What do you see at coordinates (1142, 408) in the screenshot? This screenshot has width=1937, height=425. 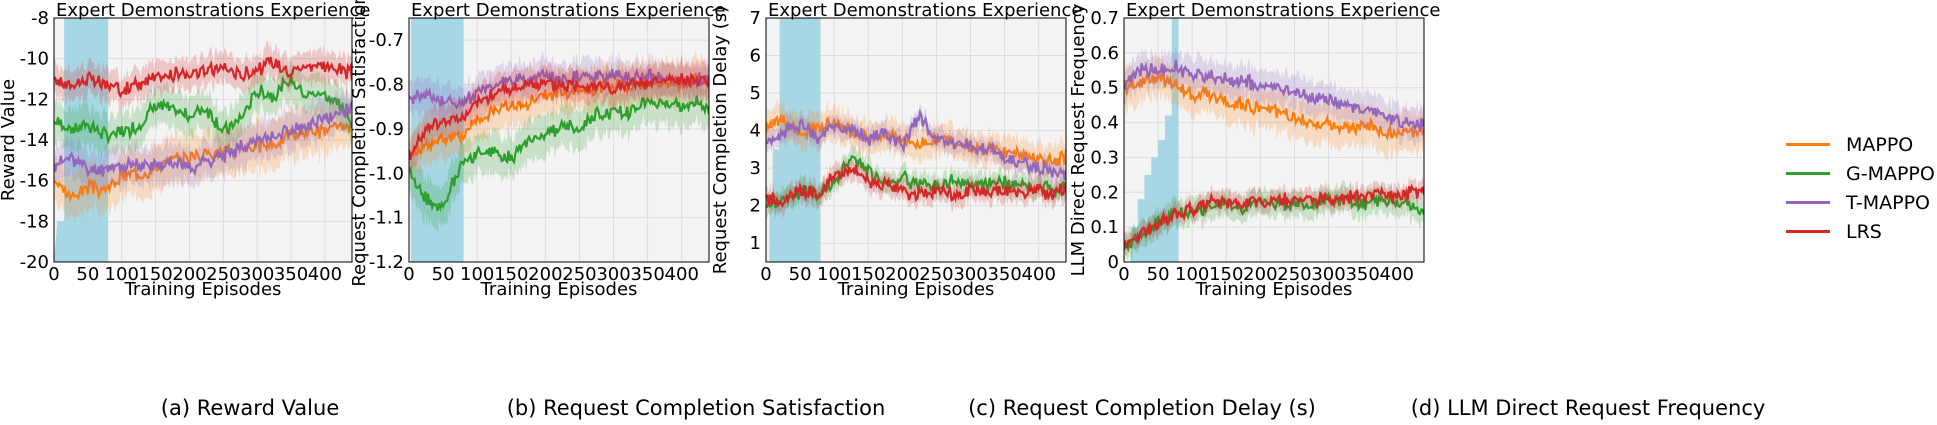 I see `caption-c: (c) Request Completion Delay (s)` at bounding box center [1142, 408].